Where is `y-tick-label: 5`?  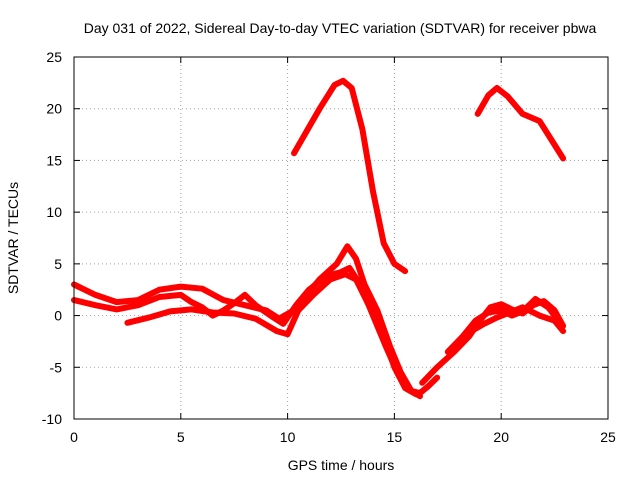 y-tick-label: 5 is located at coordinates (58, 264).